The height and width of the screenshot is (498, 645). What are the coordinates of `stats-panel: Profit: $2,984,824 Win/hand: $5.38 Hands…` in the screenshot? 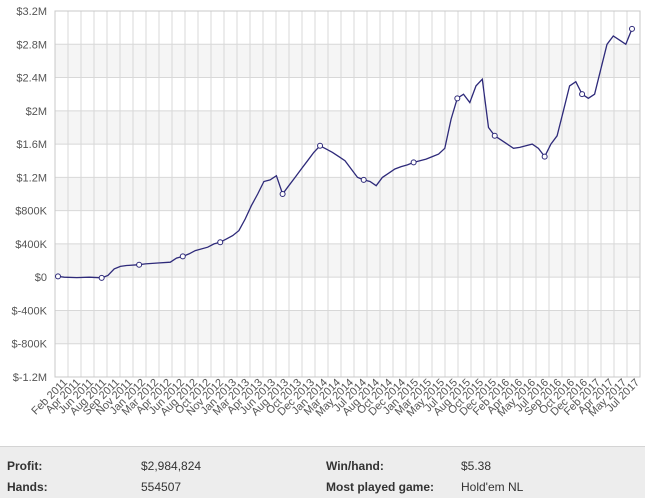 It's located at (322, 472).